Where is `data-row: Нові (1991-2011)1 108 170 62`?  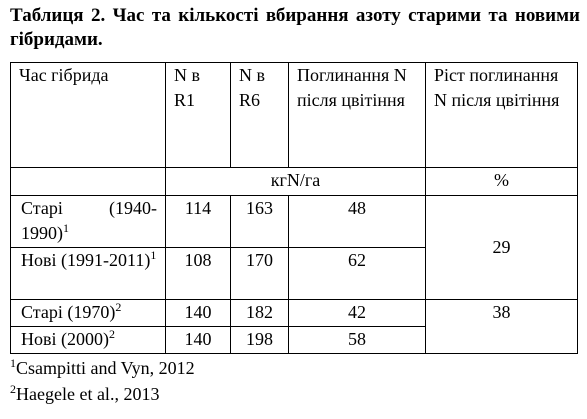
data-row: Нові (1991-2011)1 108 170 62 is located at coordinates (294, 273).